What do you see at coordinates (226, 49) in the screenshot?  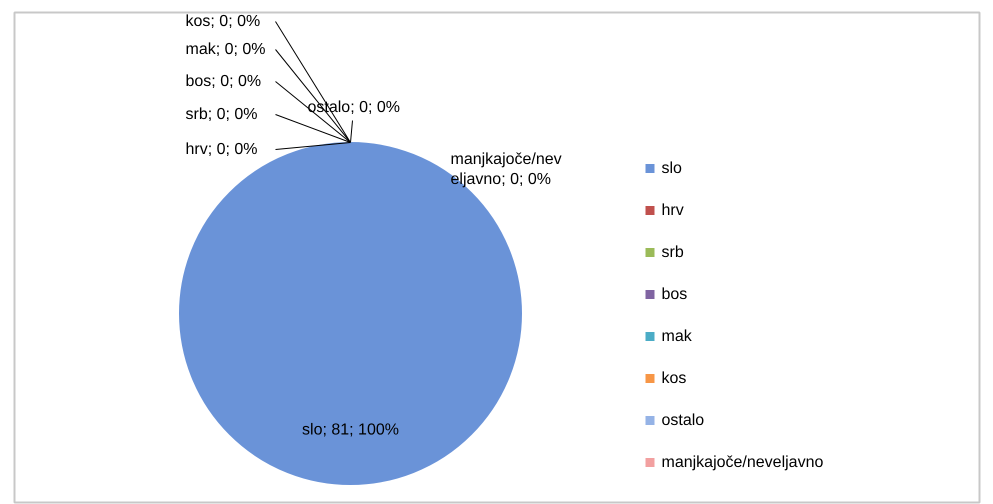 I see `text: mak; 0; 0%` at bounding box center [226, 49].